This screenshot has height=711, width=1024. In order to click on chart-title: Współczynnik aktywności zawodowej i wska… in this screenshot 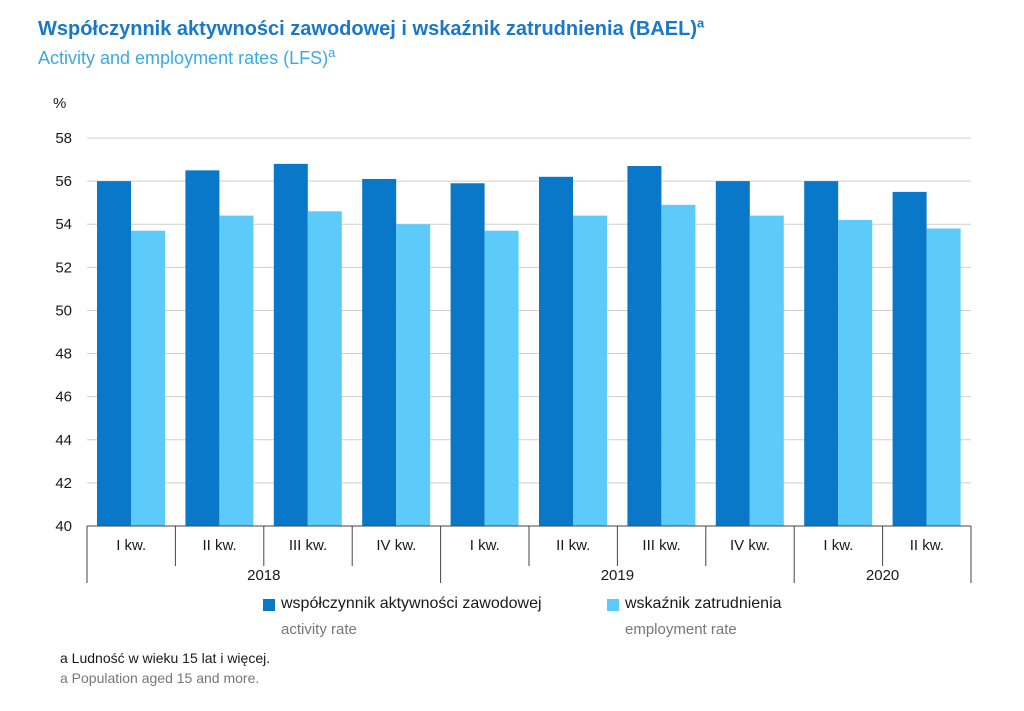, I will do `click(371, 27)`.